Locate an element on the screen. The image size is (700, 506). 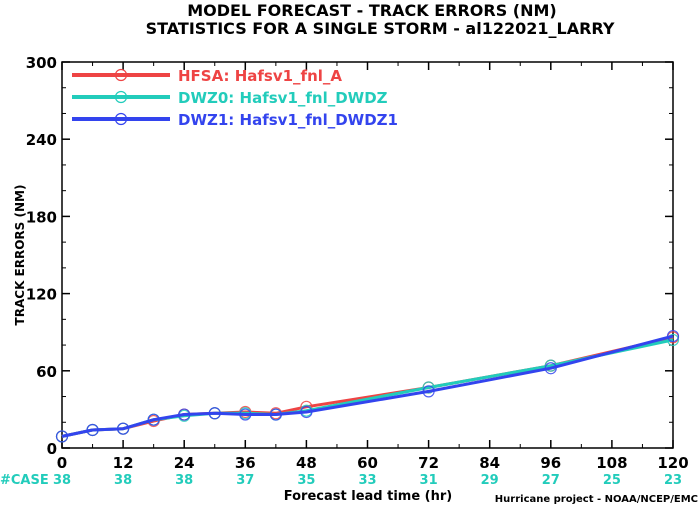
x-tick-label: 36 is located at coordinates (245, 463).